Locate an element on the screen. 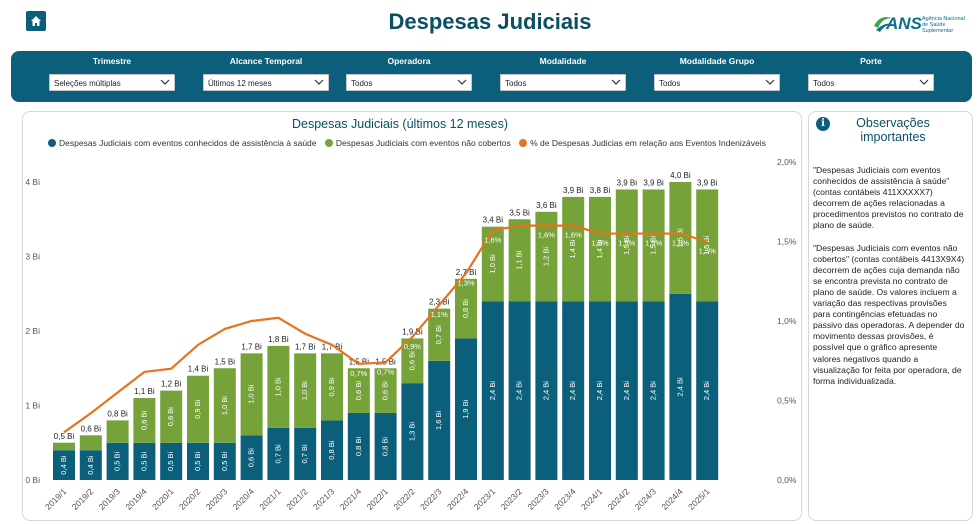 The image size is (980, 524). observations-title: Observações importantes is located at coordinates (893, 130).